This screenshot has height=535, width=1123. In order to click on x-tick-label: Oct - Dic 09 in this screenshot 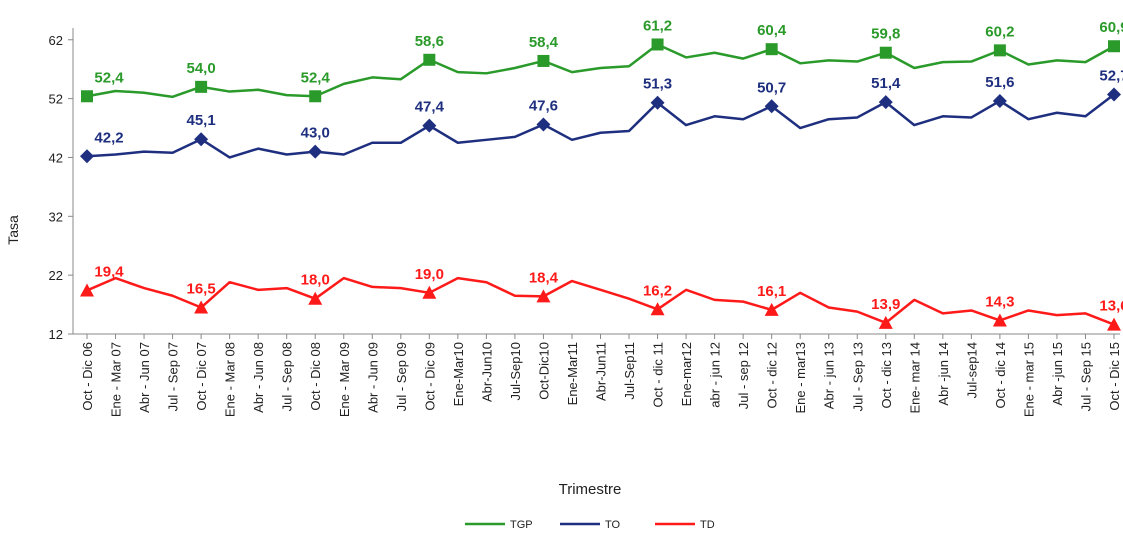, I will do `click(429, 376)`.